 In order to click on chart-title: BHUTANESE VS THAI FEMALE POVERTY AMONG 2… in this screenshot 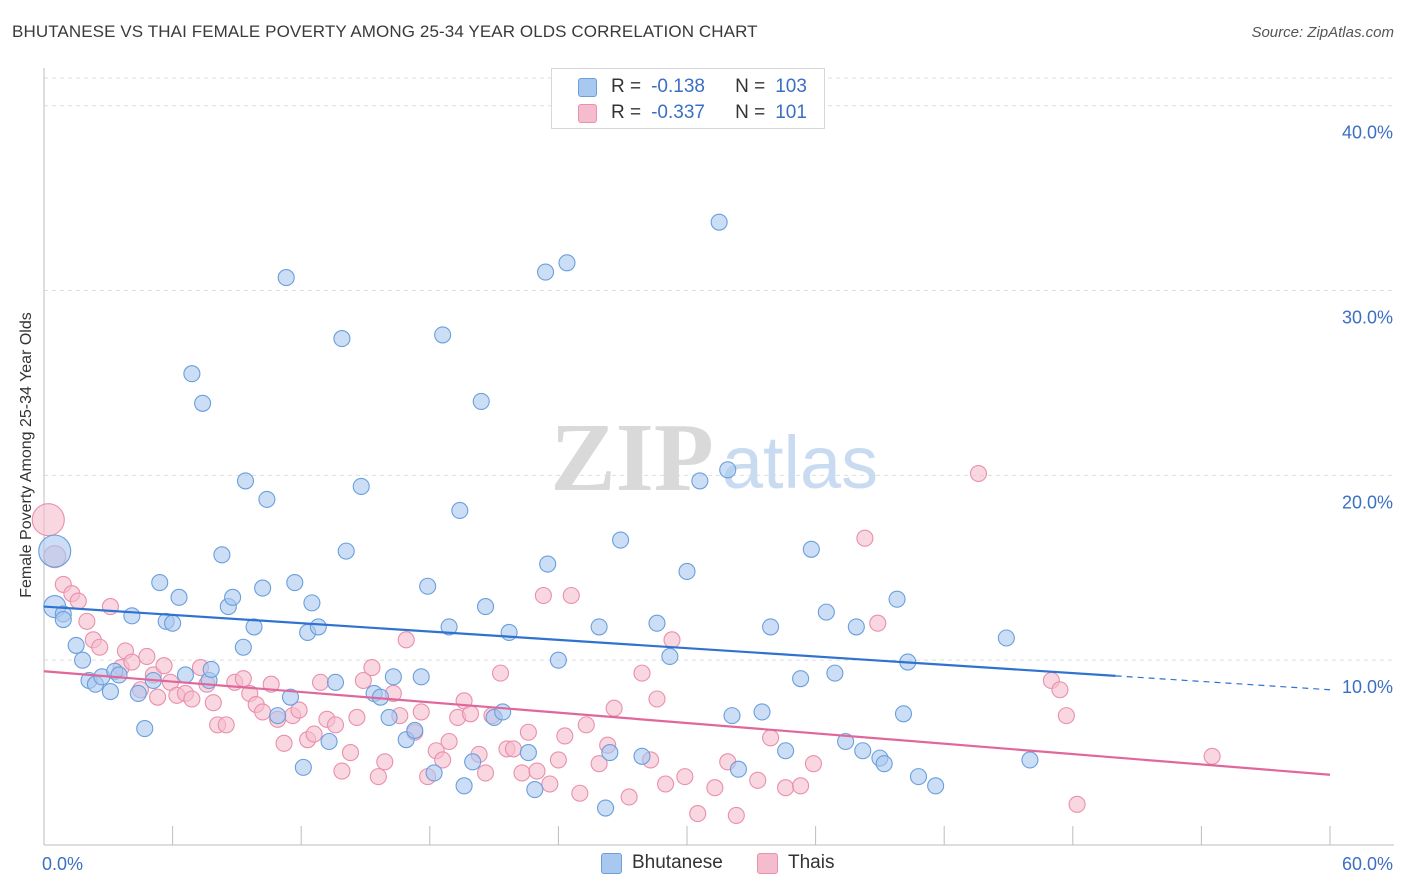, I will do `click(385, 31)`.